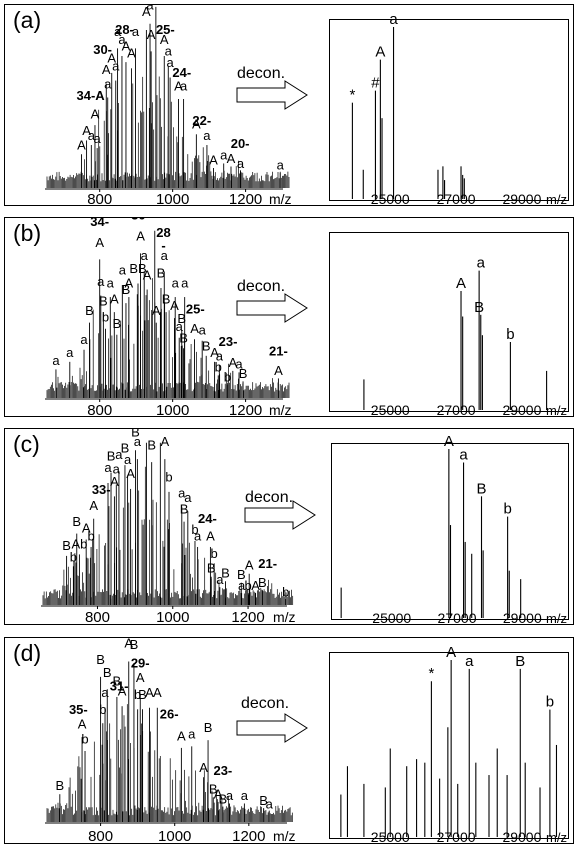 The height and width of the screenshot is (848, 579). Describe the element at coordinates (481, 263) in the screenshot. I see `deconvolved-peak-label: a` at that location.